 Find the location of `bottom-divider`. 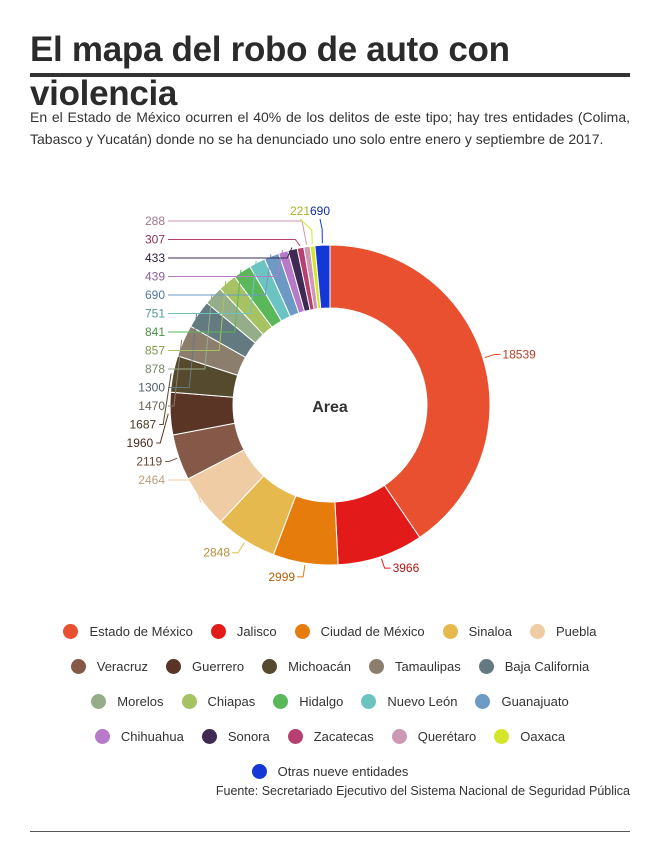

bottom-divider is located at coordinates (330, 831).